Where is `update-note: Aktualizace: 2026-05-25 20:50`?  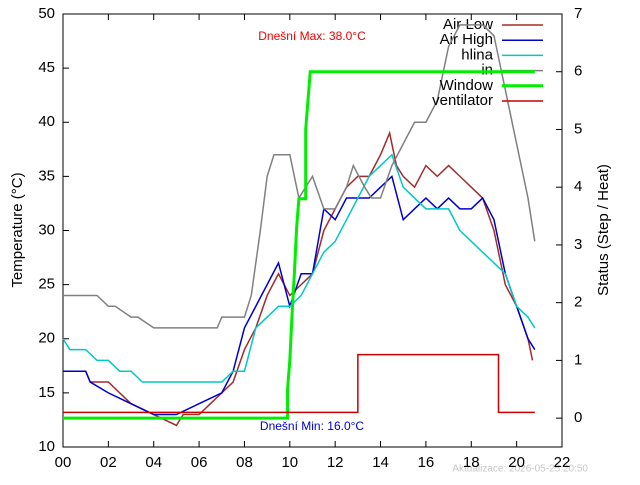
update-note: Aktualizace: 2026-05-25 20:50 is located at coordinates (520, 469).